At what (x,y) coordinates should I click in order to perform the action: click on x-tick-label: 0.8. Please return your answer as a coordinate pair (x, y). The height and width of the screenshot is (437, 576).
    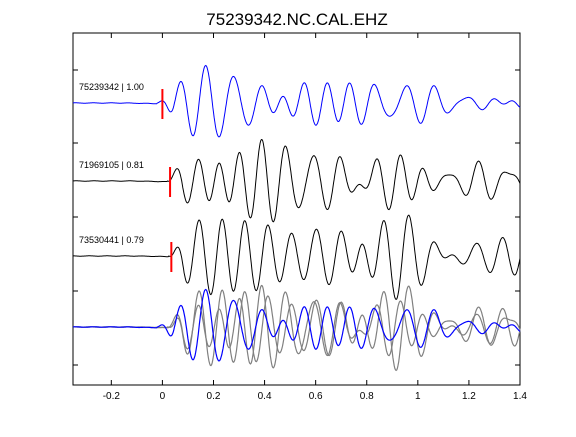
    Looking at the image, I should click on (367, 396).